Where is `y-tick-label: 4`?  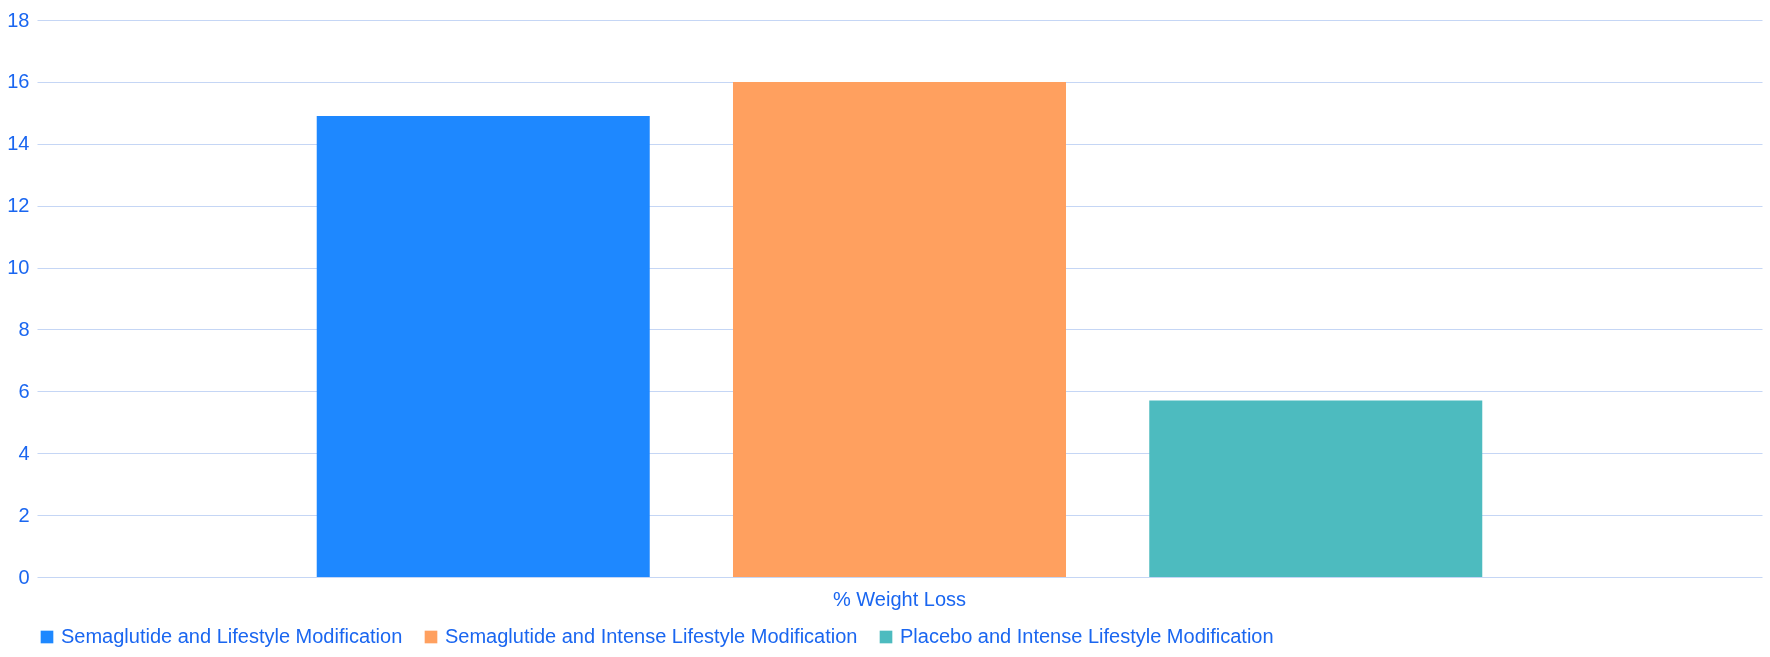
y-tick-label: 4 is located at coordinates (24, 452).